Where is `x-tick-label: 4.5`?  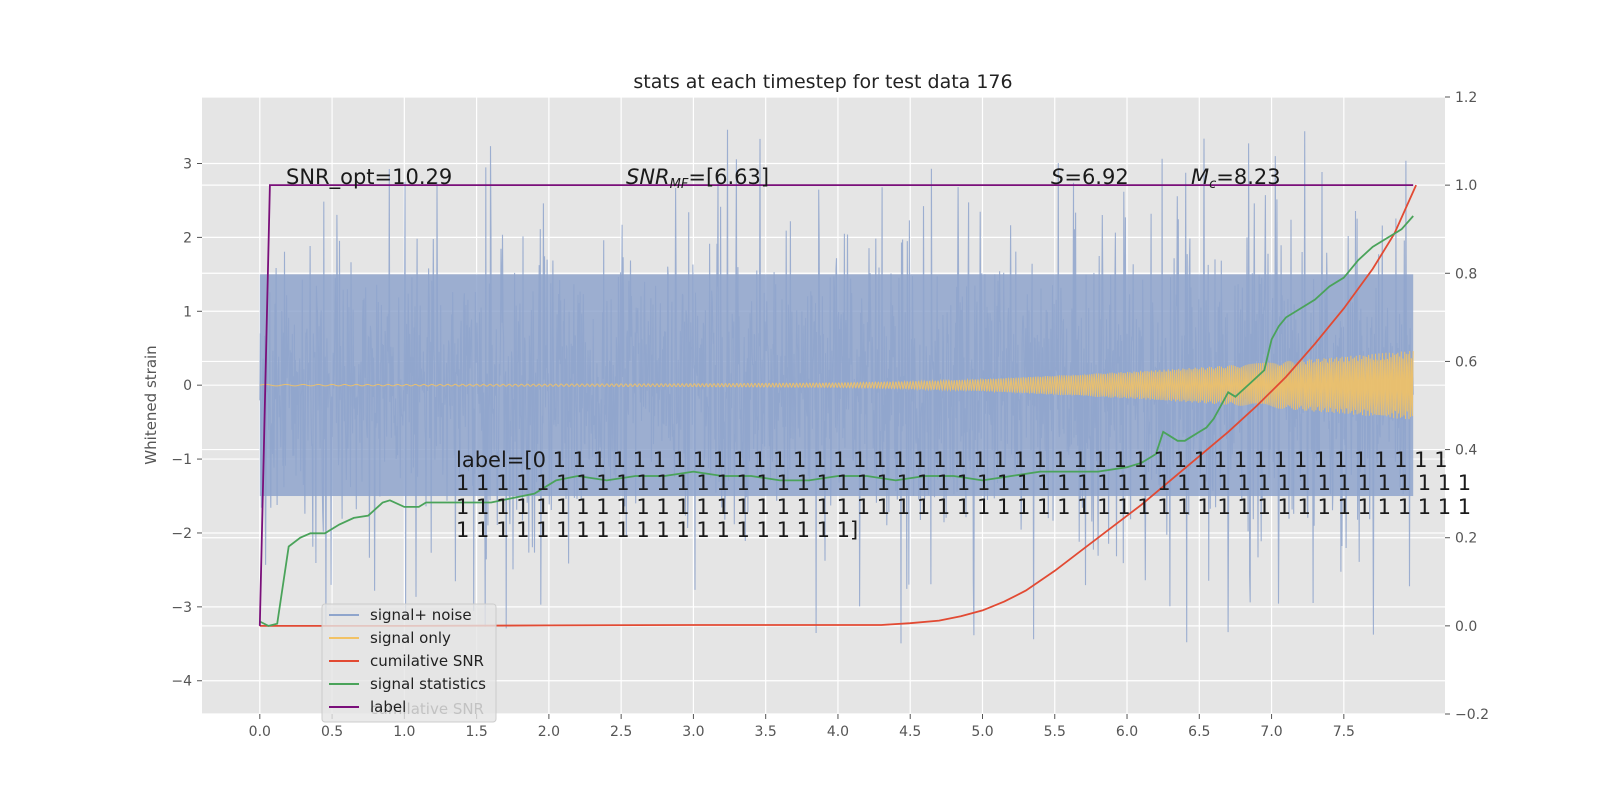
x-tick-label: 4.5 is located at coordinates (910, 732).